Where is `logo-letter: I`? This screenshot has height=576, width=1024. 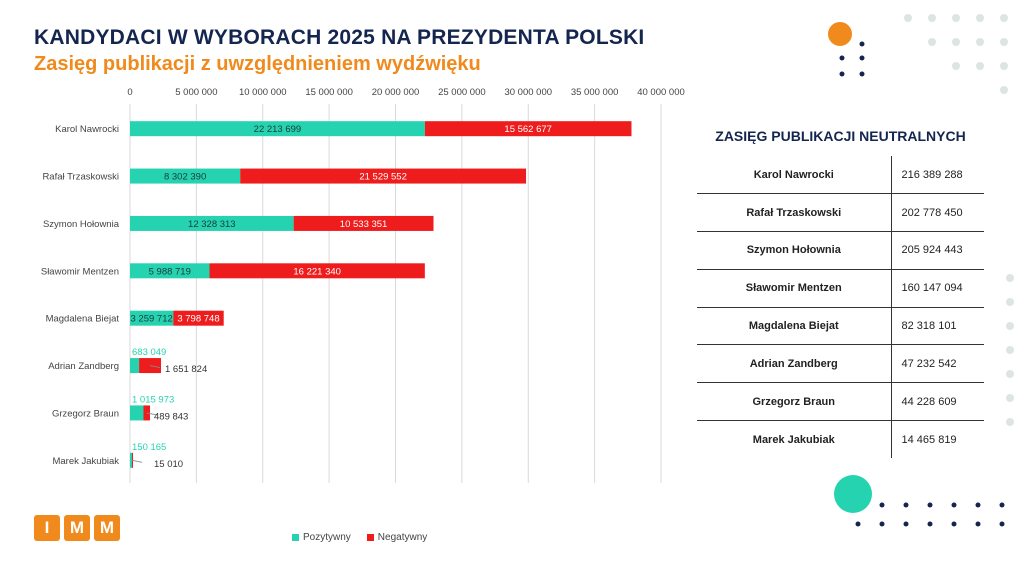
logo-letter: I is located at coordinates (47, 528).